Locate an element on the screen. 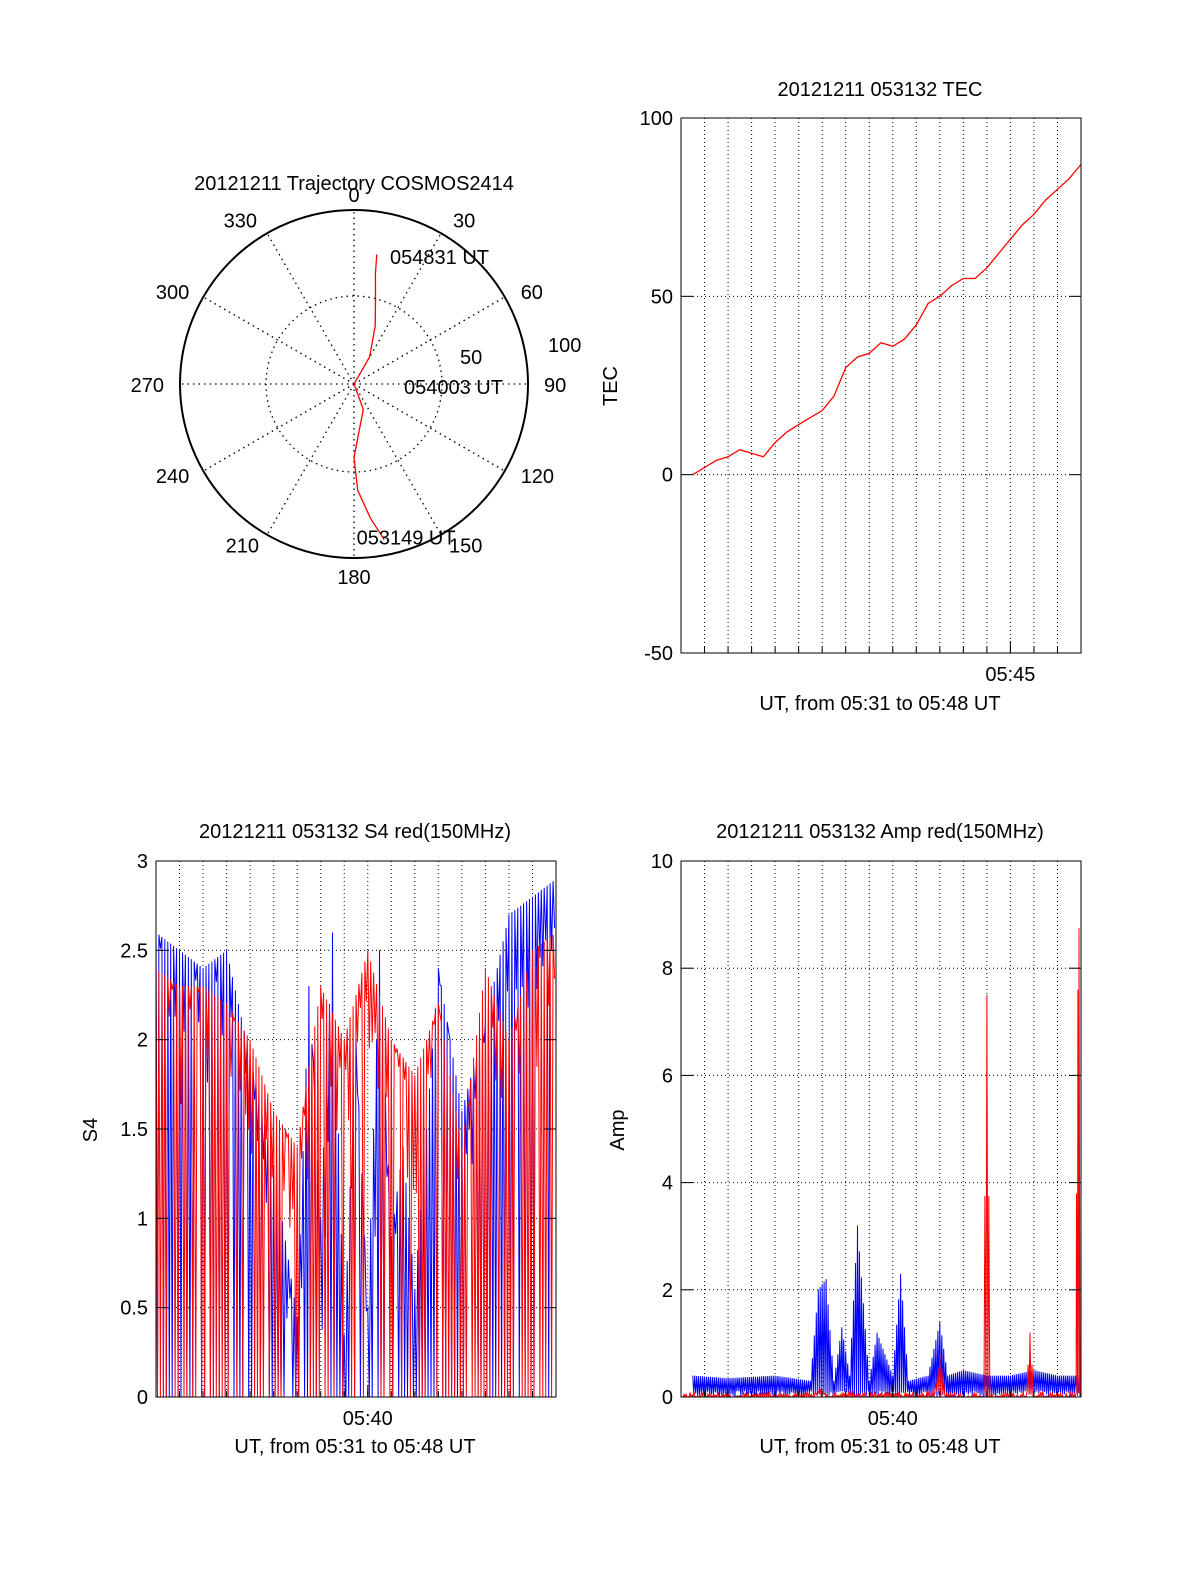  amp-plot-frame is located at coordinates (881, 1129).